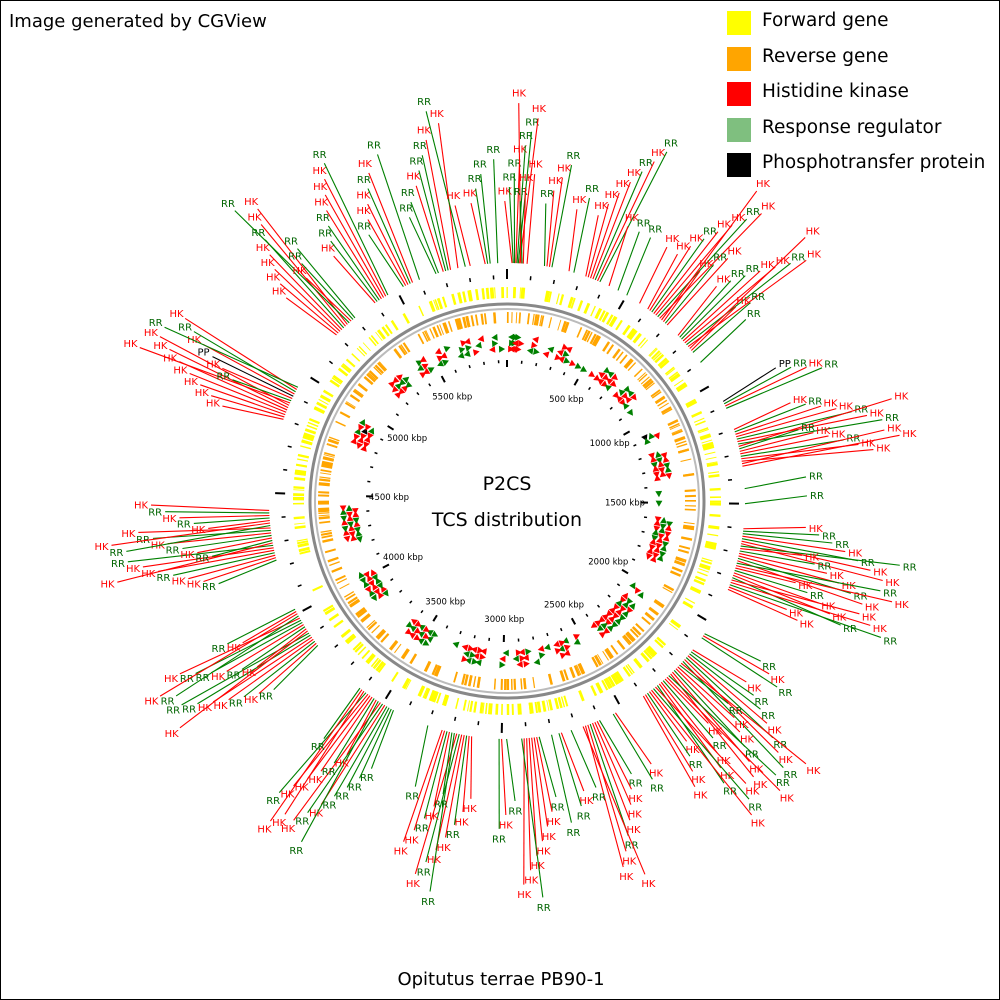  I want to click on ruler-label: 2000 kbp, so click(608, 563).